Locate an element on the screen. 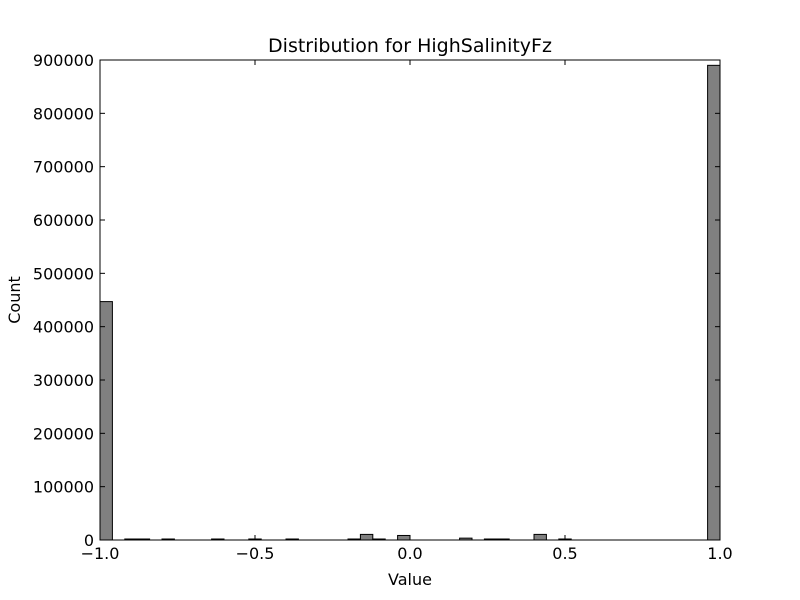 Image resolution: width=800 pixels, height=600 pixels. y-tick-label: 700000 is located at coordinates (63, 167).